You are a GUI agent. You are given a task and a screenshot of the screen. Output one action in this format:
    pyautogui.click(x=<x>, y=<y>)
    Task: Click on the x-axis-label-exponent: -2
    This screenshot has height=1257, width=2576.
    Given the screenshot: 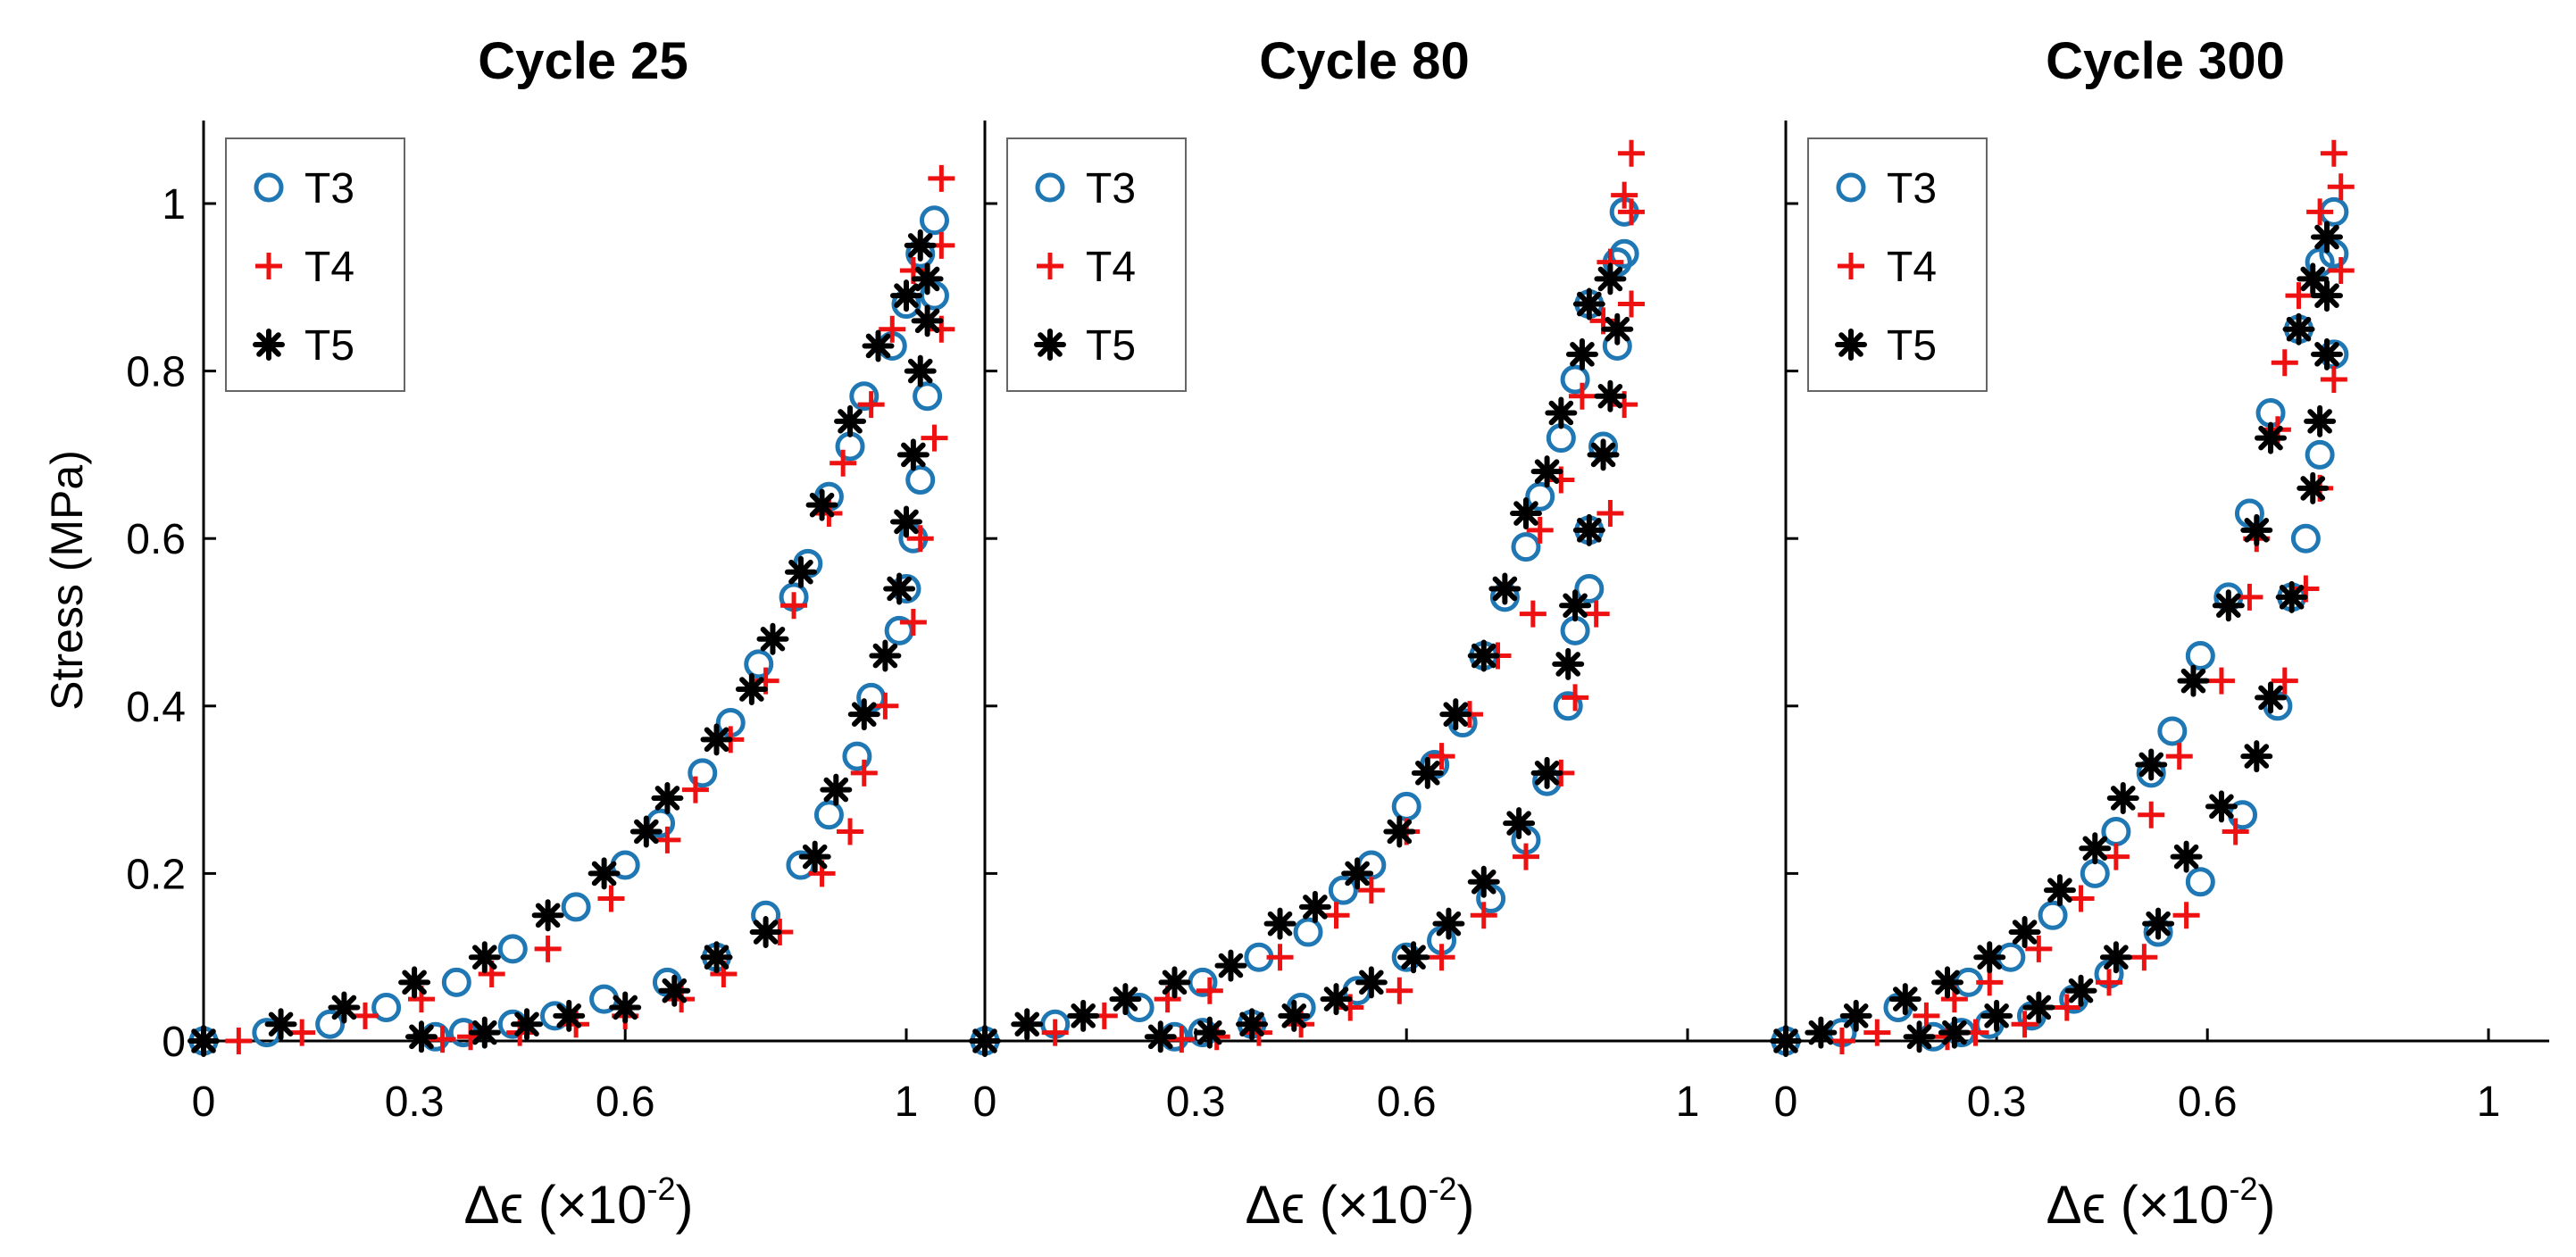 What is the action you would take?
    pyautogui.click(x=1443, y=1188)
    